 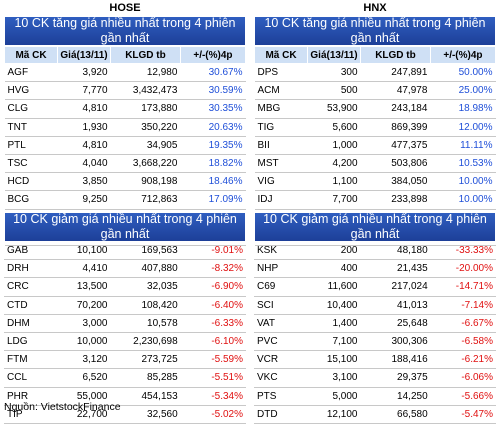 What do you see at coordinates (213, 360) in the screenshot?
I see `change-percent: -5.59%` at bounding box center [213, 360].